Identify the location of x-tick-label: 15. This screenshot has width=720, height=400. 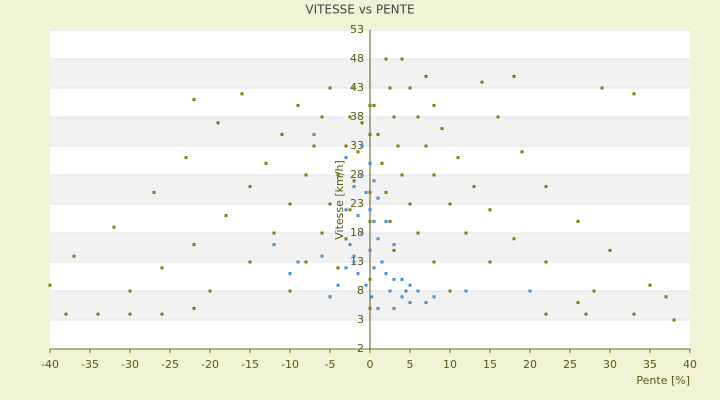
(490, 364).